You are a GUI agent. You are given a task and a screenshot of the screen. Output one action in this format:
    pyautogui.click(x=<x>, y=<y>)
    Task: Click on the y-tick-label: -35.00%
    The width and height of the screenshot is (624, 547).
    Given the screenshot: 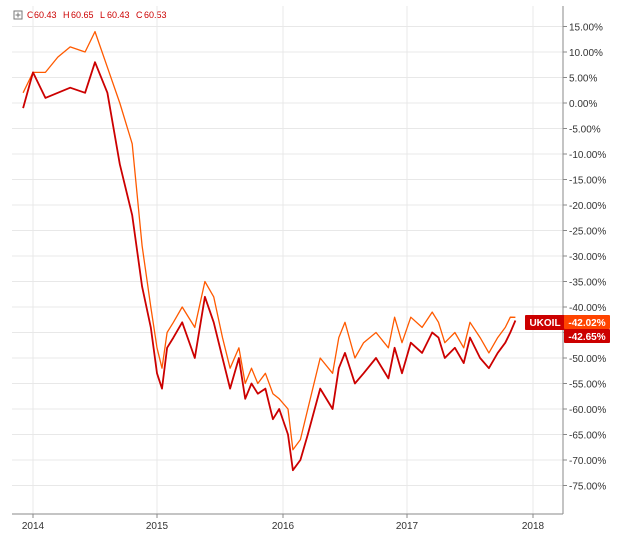 What is the action you would take?
    pyautogui.click(x=587, y=283)
    